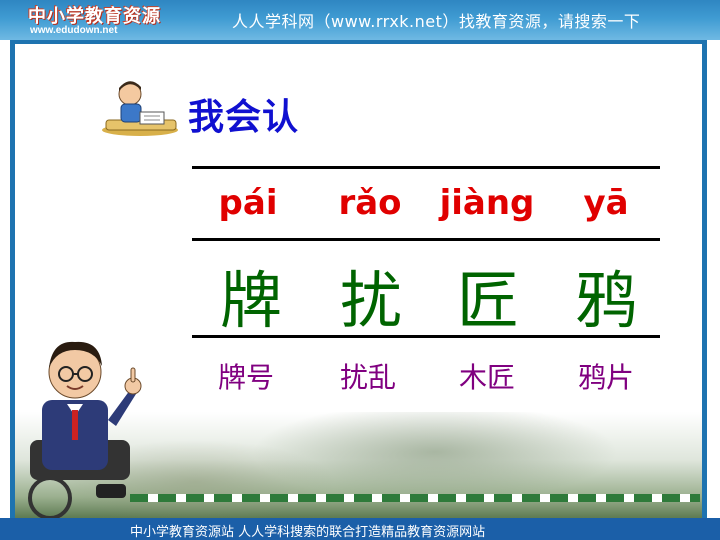 The image size is (720, 540). Describe the element at coordinates (244, 117) in the screenshot. I see `section-heading: 我会认` at that location.